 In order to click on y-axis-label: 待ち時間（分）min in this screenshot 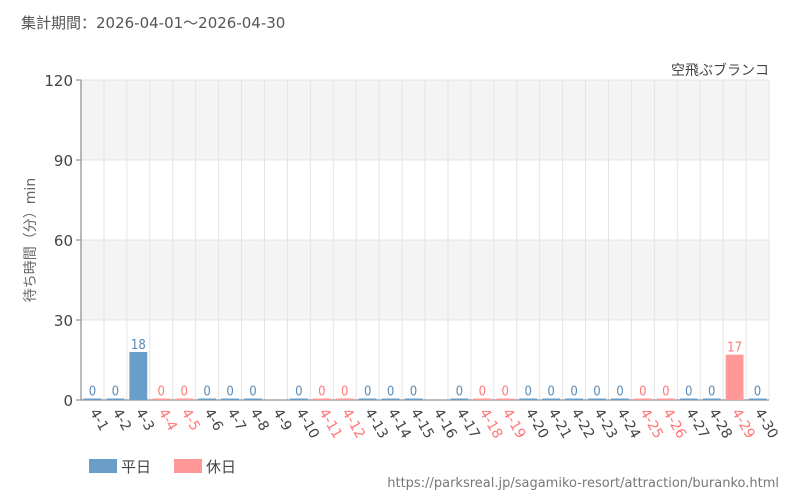, I will do `click(31, 240)`.